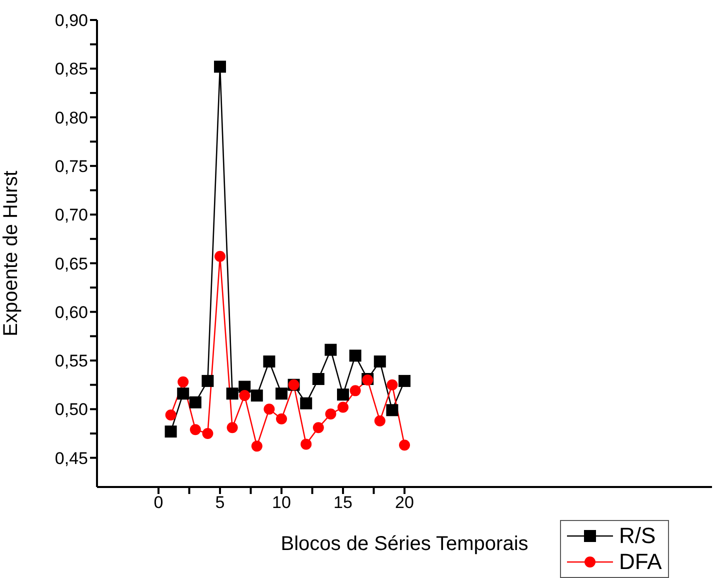 The image size is (715, 578). What do you see at coordinates (71, 20) in the screenshot?
I see `y-tick-label: 0,90` at bounding box center [71, 20].